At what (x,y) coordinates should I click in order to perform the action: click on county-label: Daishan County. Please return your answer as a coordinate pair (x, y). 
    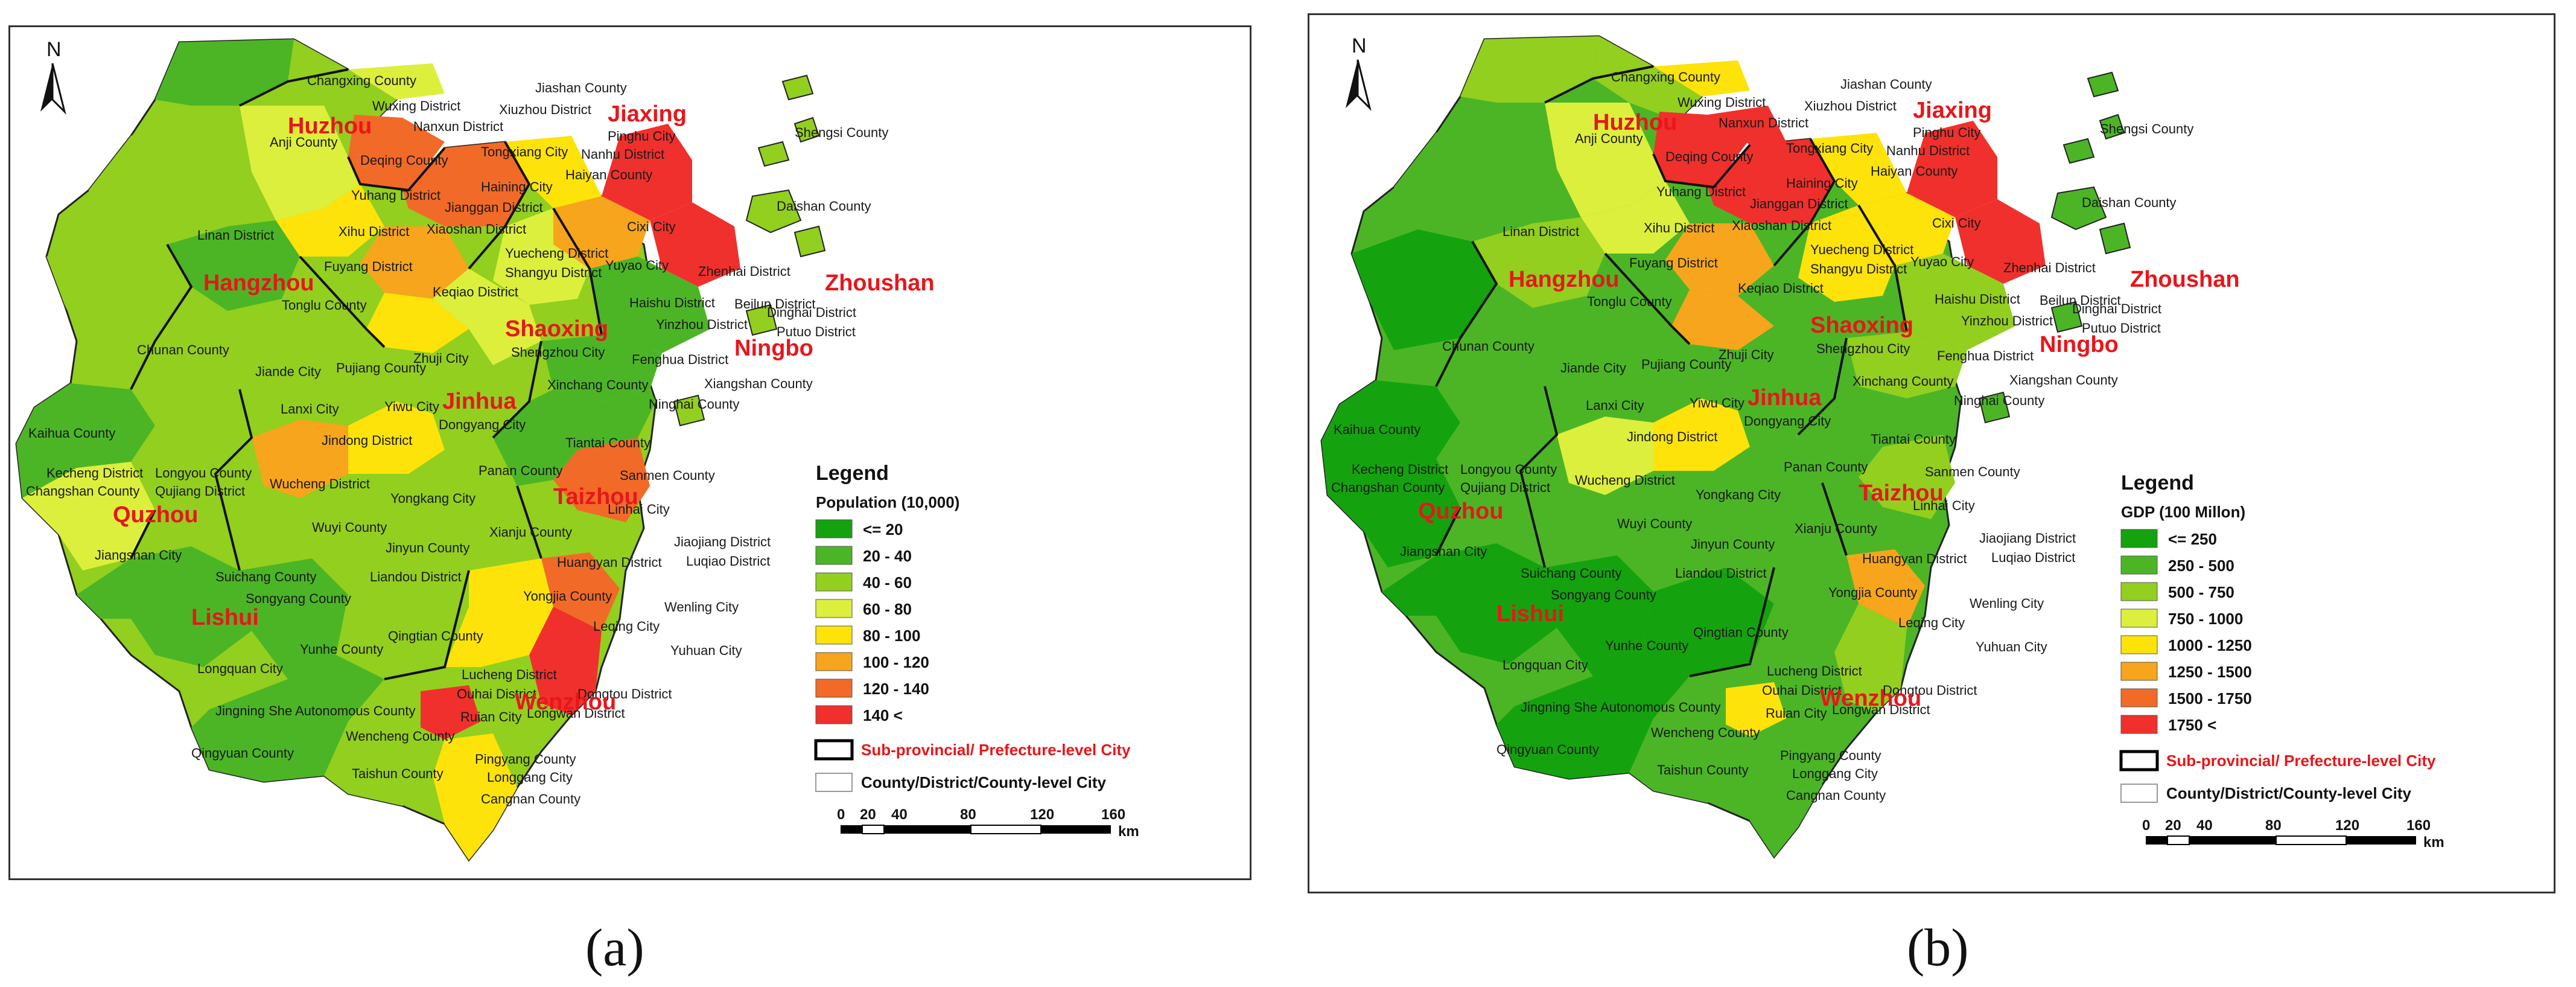
    Looking at the image, I should click on (824, 206).